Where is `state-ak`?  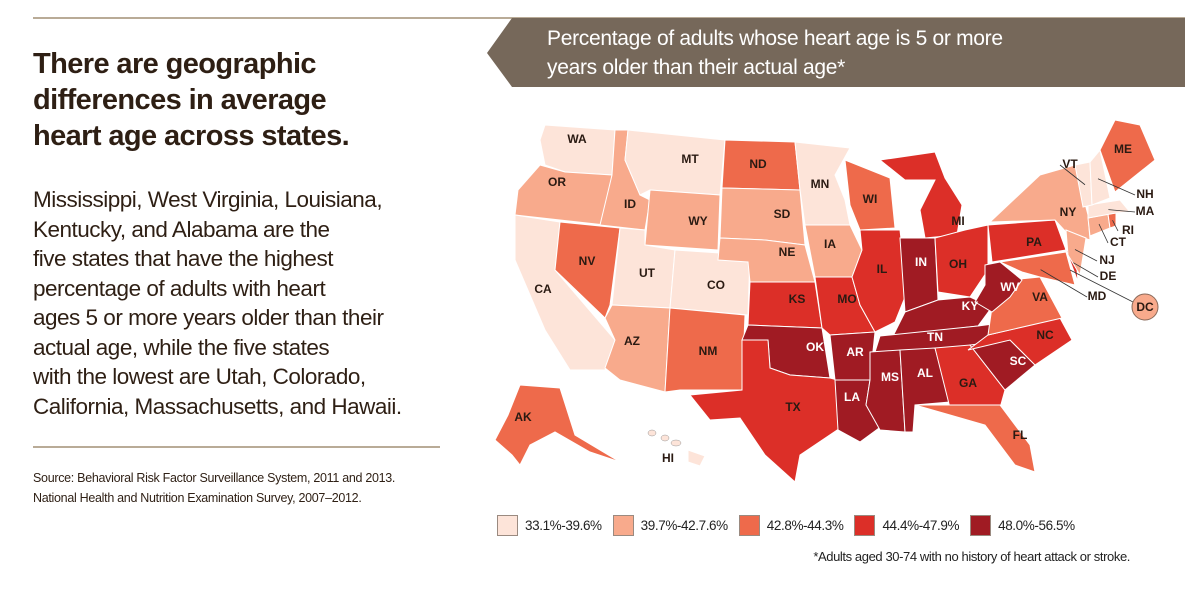
state-ak is located at coordinates (557, 425).